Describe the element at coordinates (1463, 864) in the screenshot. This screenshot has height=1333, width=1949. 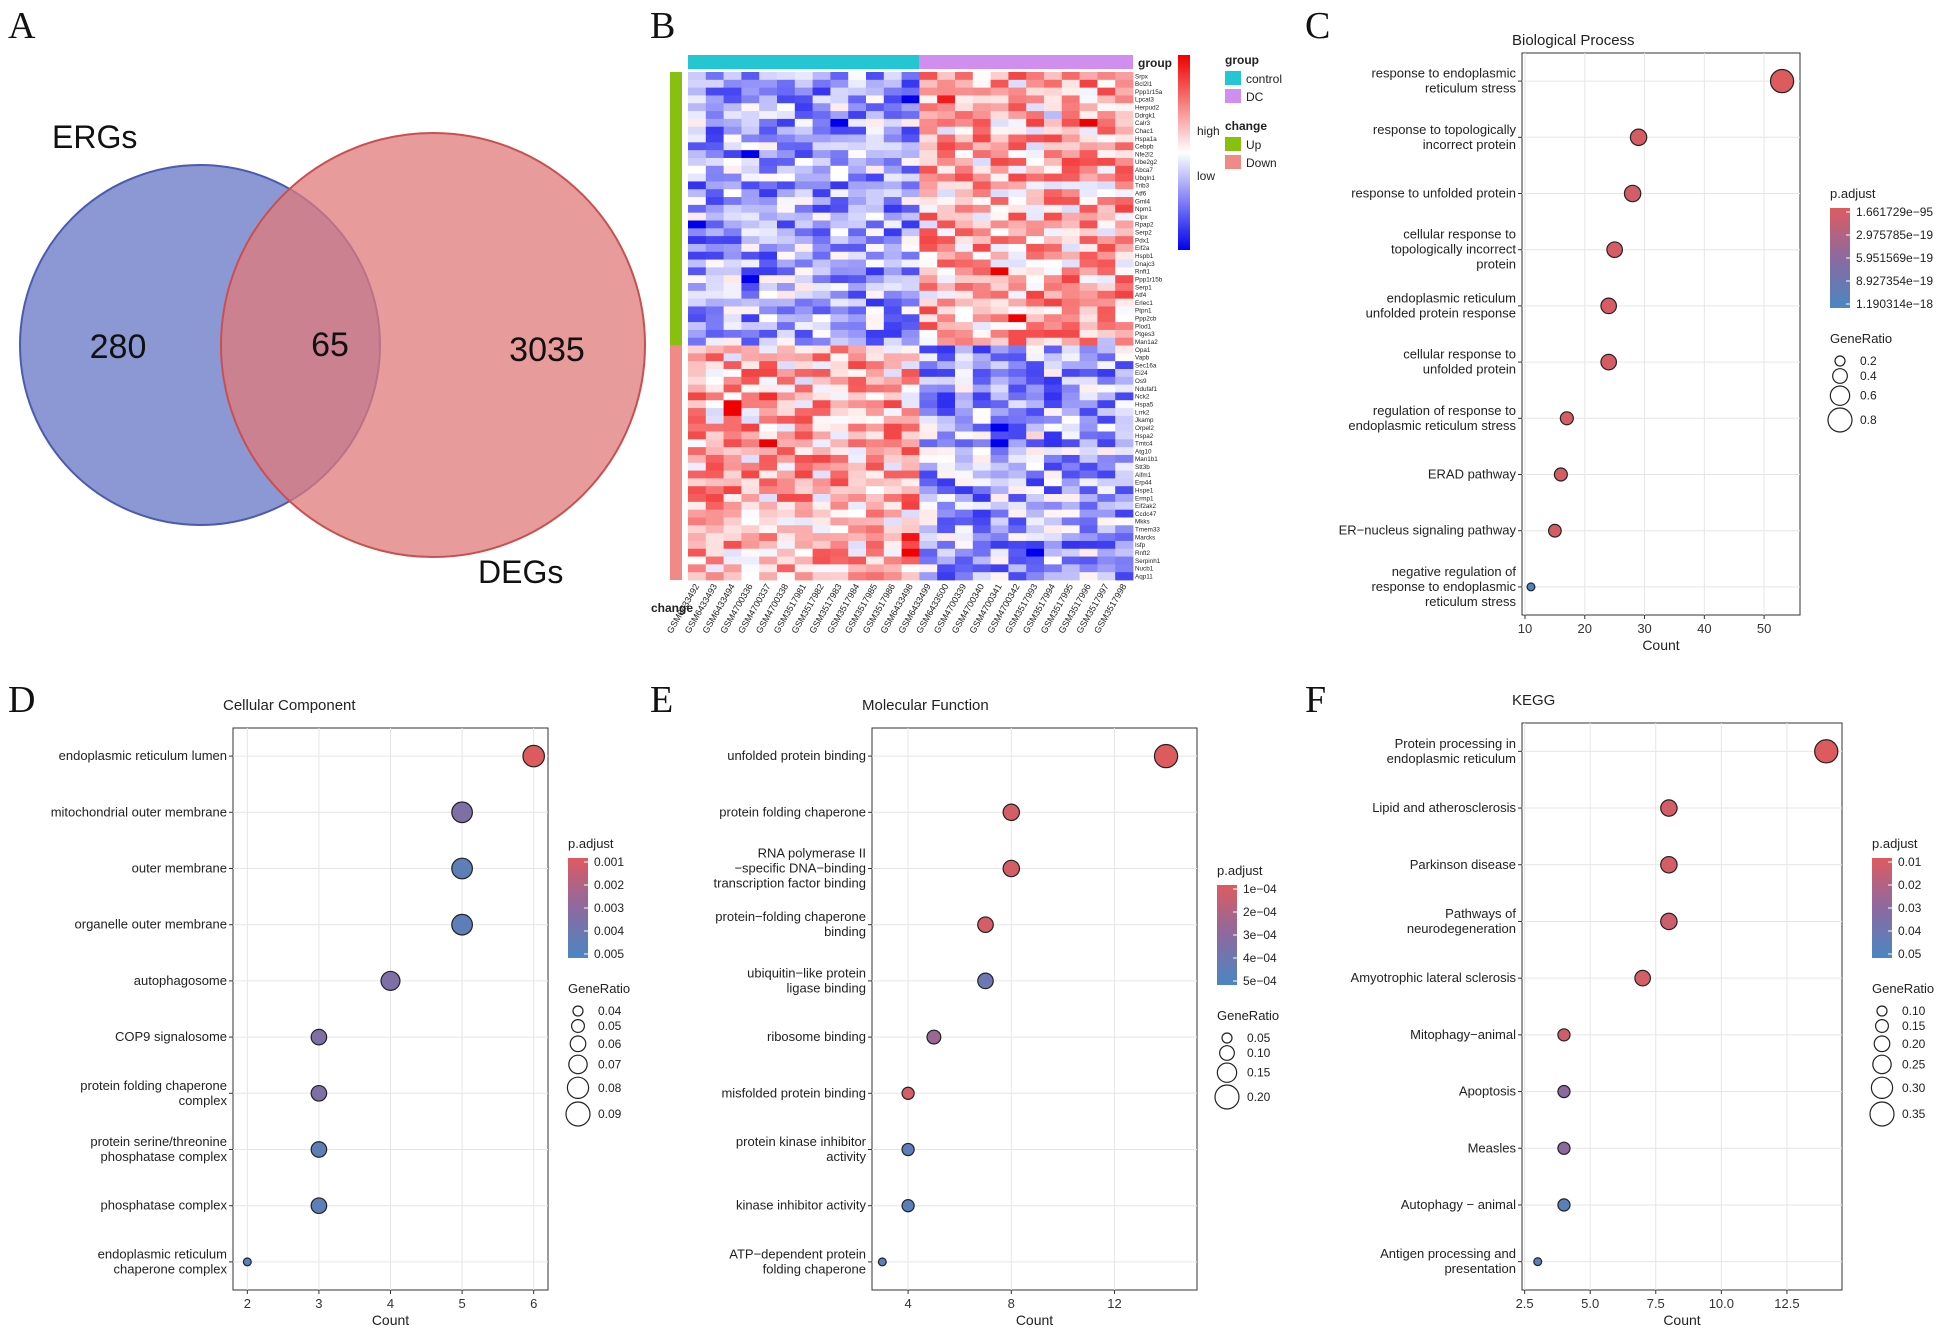
I see `category-label-line: Parkinson disease` at that location.